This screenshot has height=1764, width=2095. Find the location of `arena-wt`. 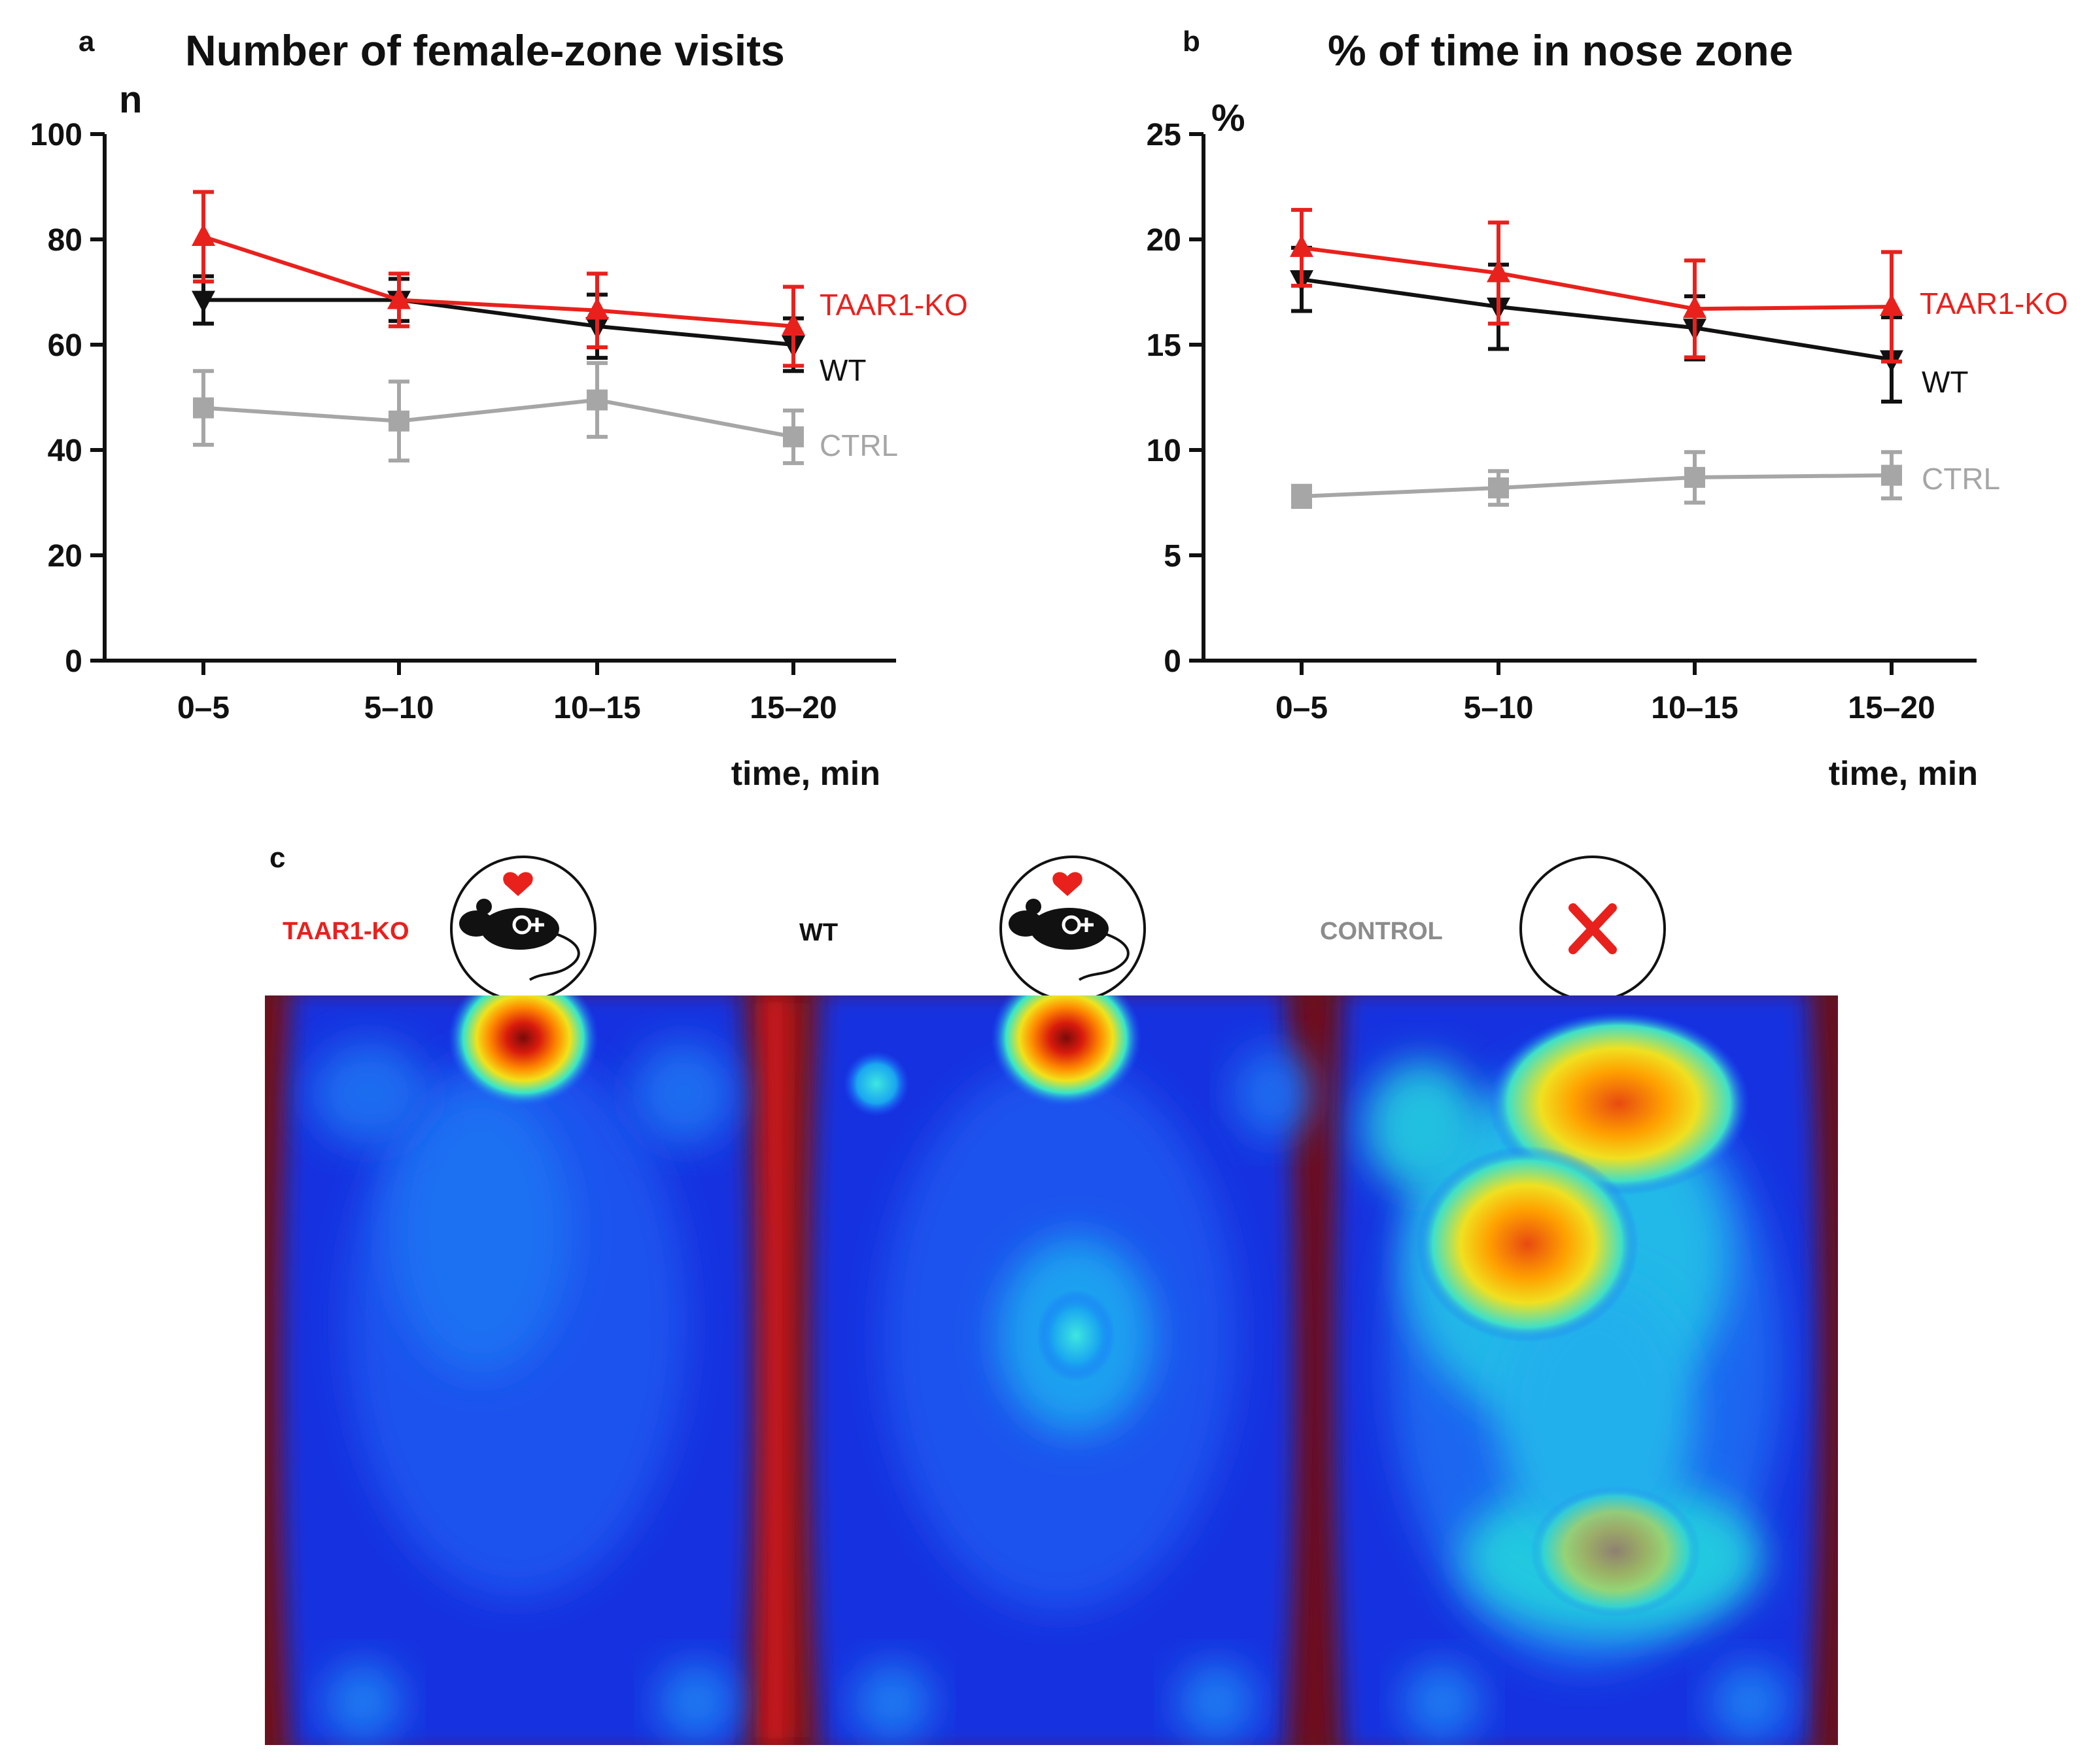

arena-wt is located at coordinates (1061, 1370).